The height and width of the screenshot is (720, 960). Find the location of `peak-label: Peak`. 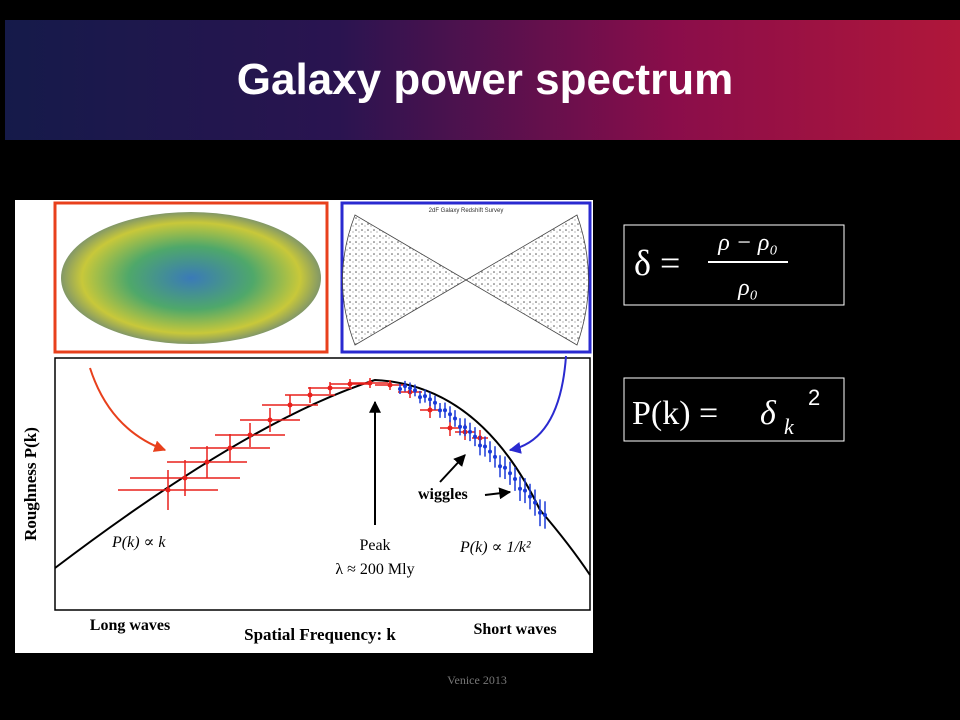

peak-label: Peak is located at coordinates (374, 545).